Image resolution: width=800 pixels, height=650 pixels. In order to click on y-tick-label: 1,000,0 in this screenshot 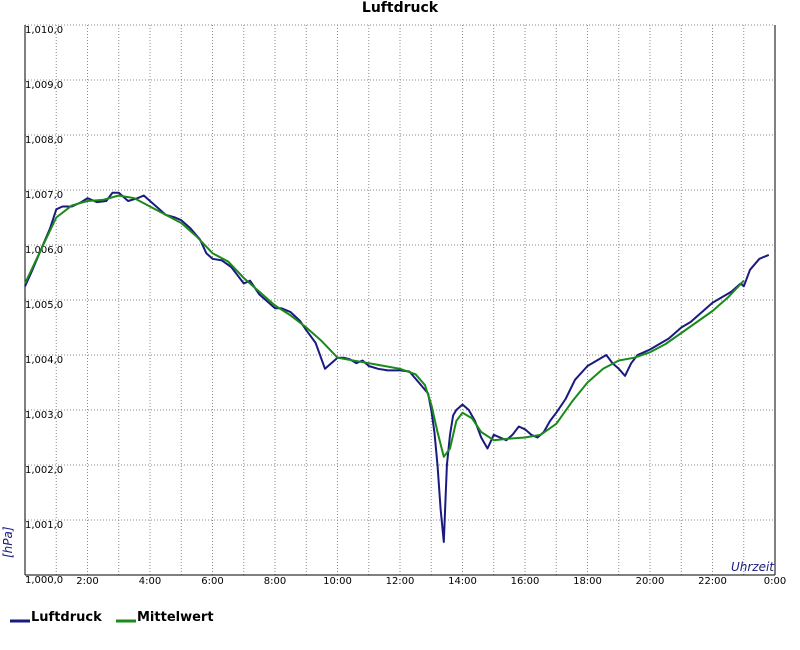, I will do `click(44, 580)`.